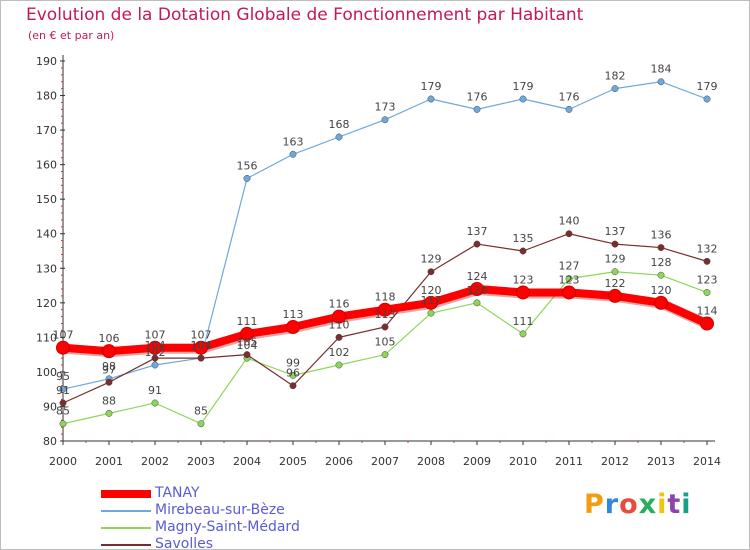  I want to click on x-tick-label: 2012, so click(615, 461).